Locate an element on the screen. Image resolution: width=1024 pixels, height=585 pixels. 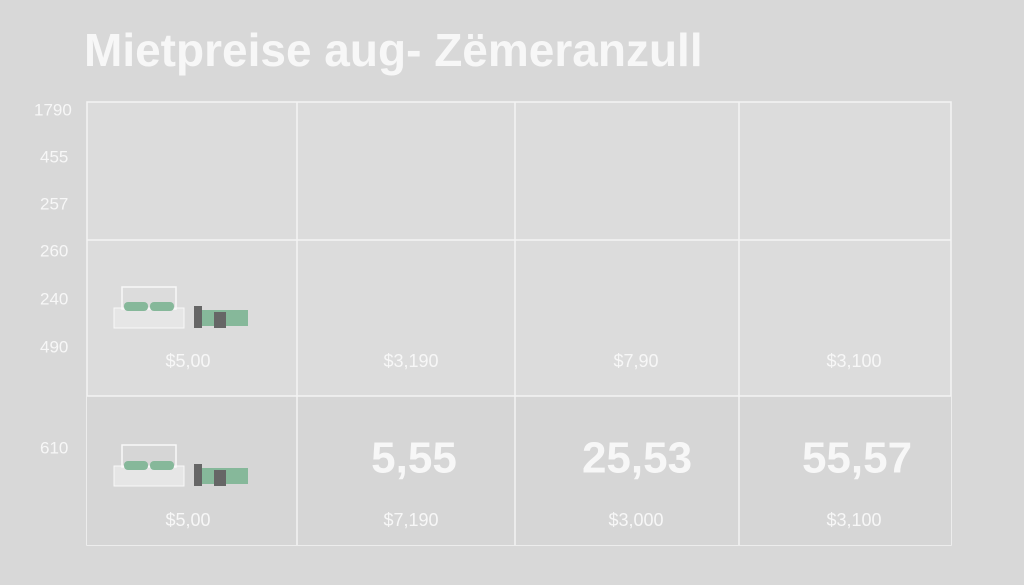
price: $3,190 is located at coordinates (410, 361).